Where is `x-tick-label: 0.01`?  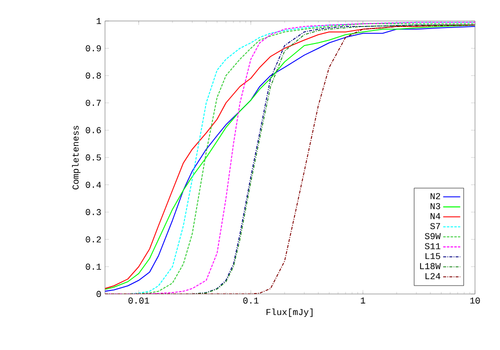 x-tick-label: 0.01 is located at coordinates (139, 301).